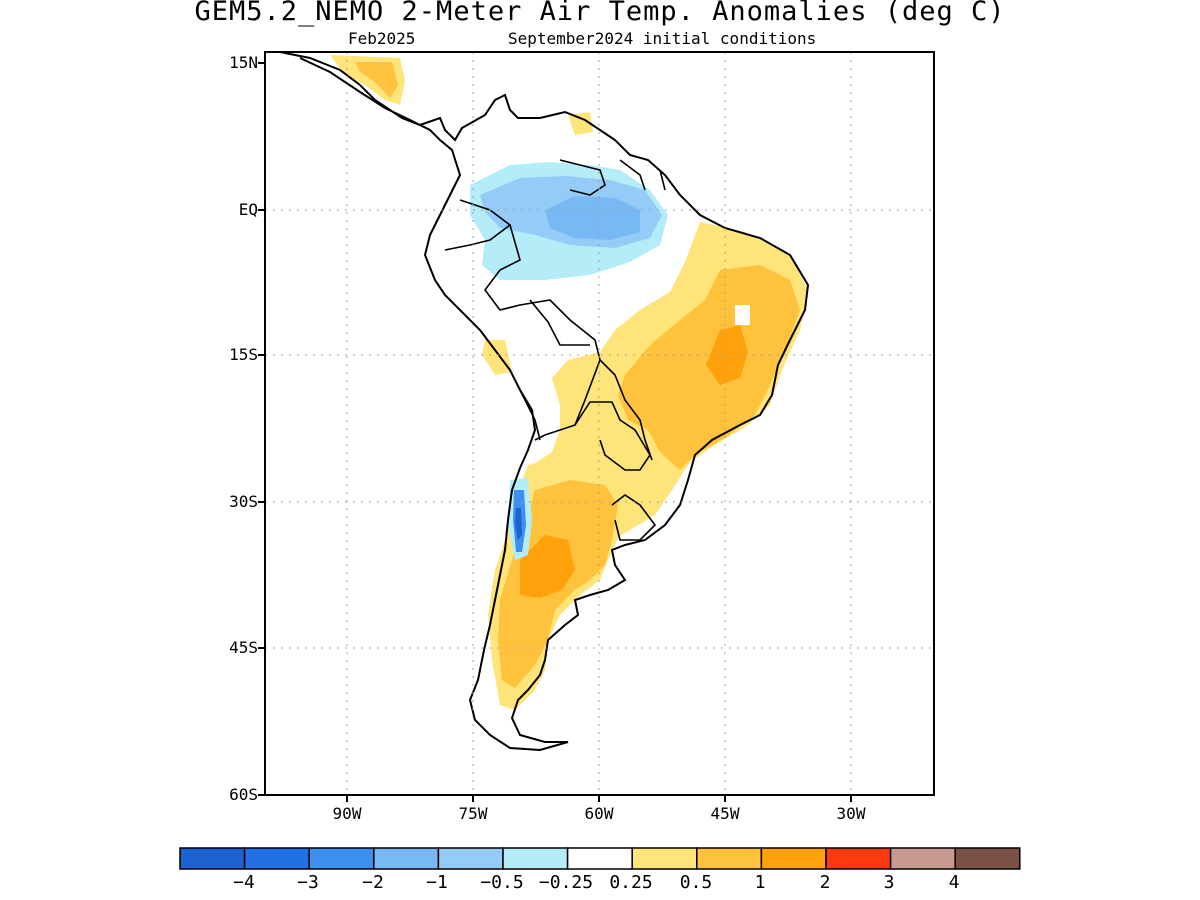 Image resolution: width=1200 pixels, height=900 pixels. What do you see at coordinates (437, 882) in the screenshot?
I see `colorbar-label: −1` at bounding box center [437, 882].